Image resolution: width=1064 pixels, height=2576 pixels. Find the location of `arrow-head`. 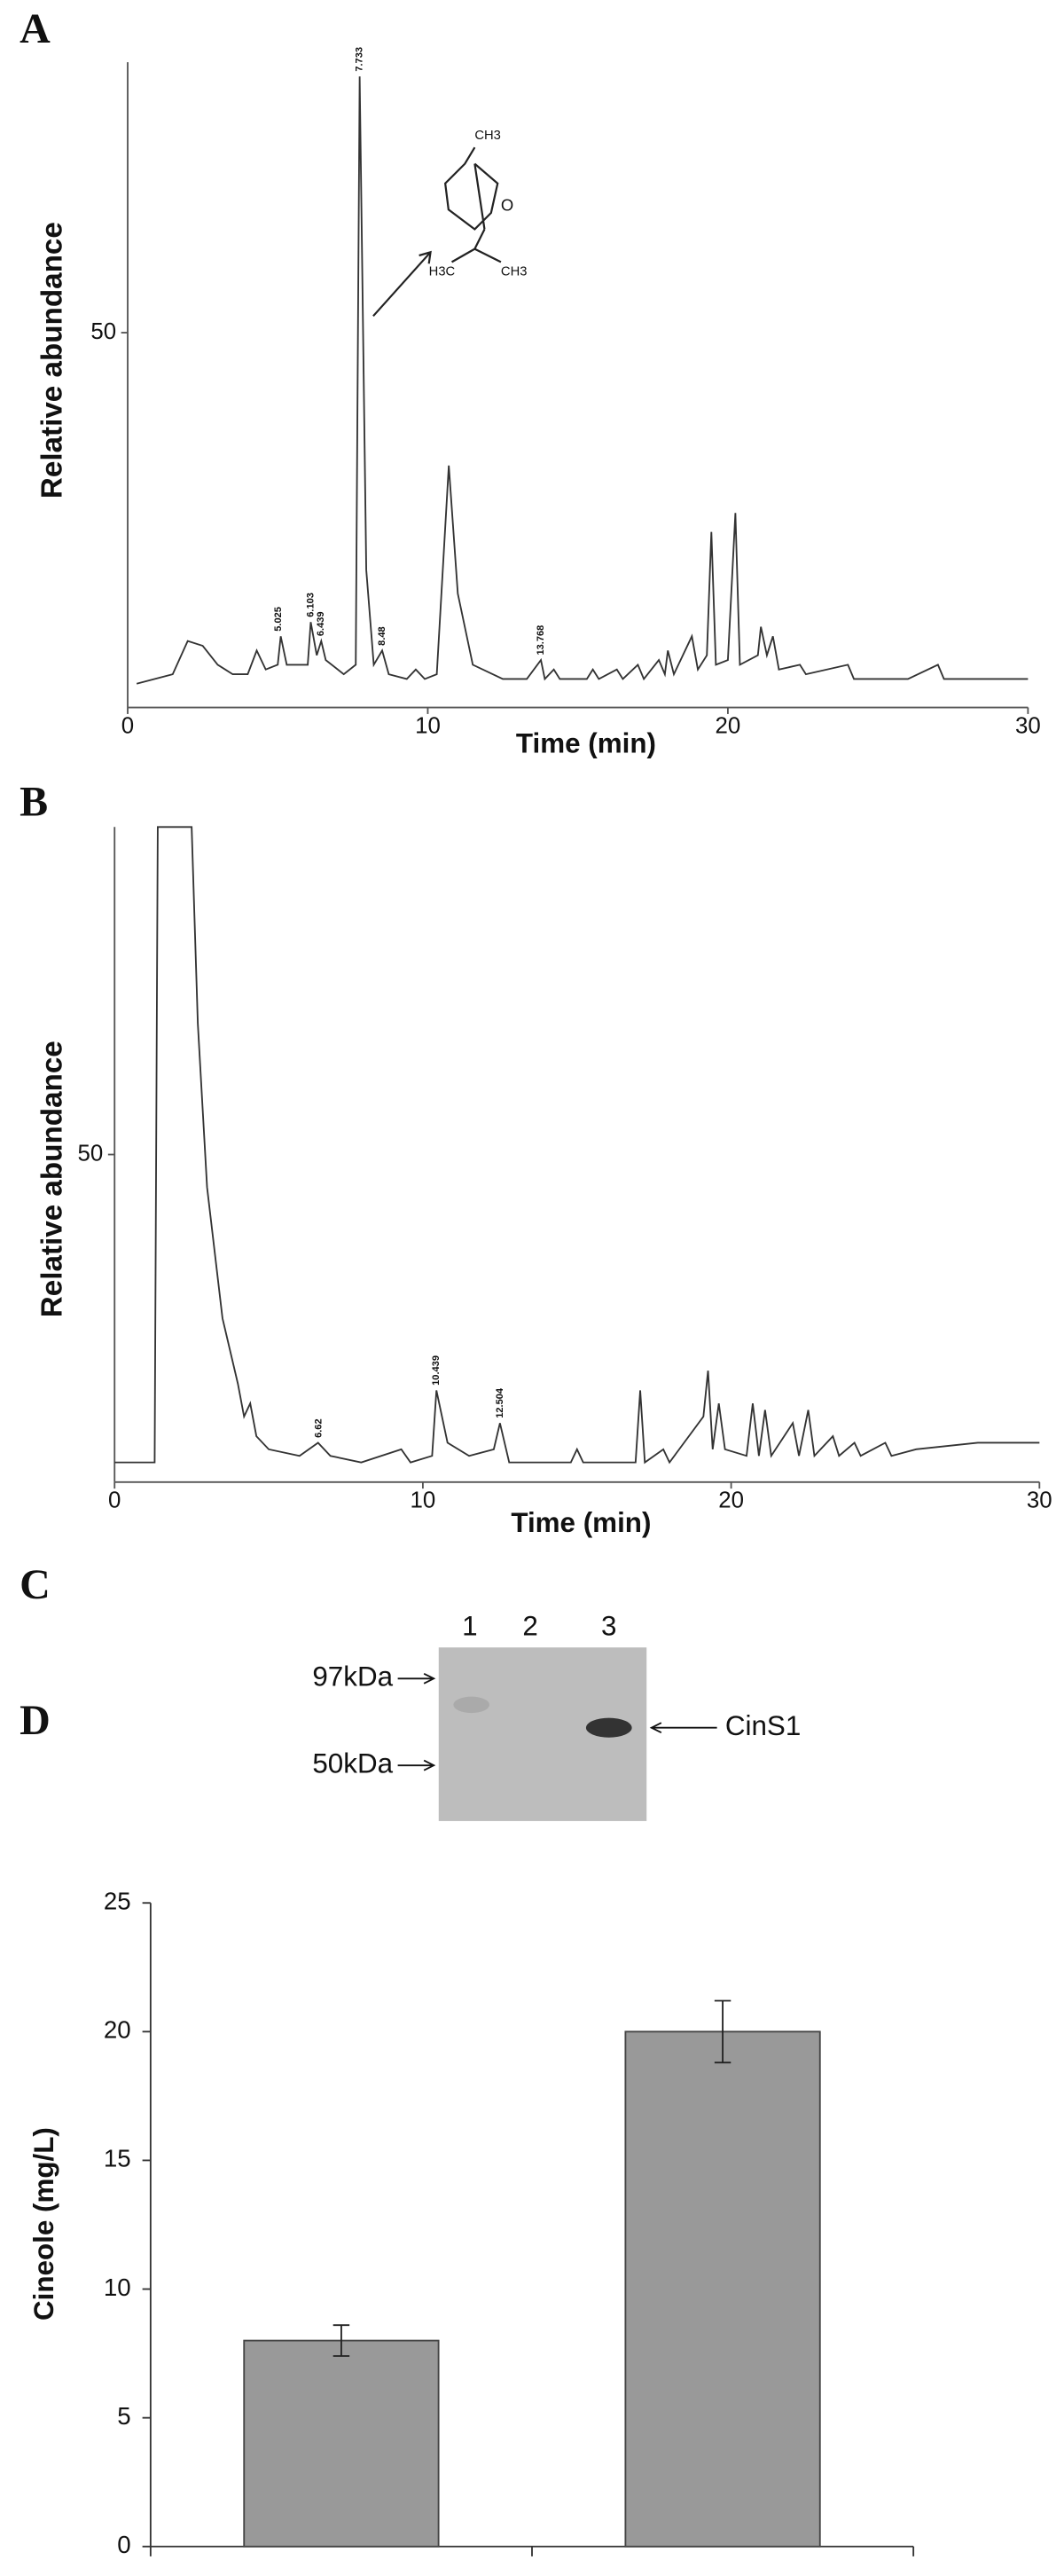

arrow-head is located at coordinates (425, 257).